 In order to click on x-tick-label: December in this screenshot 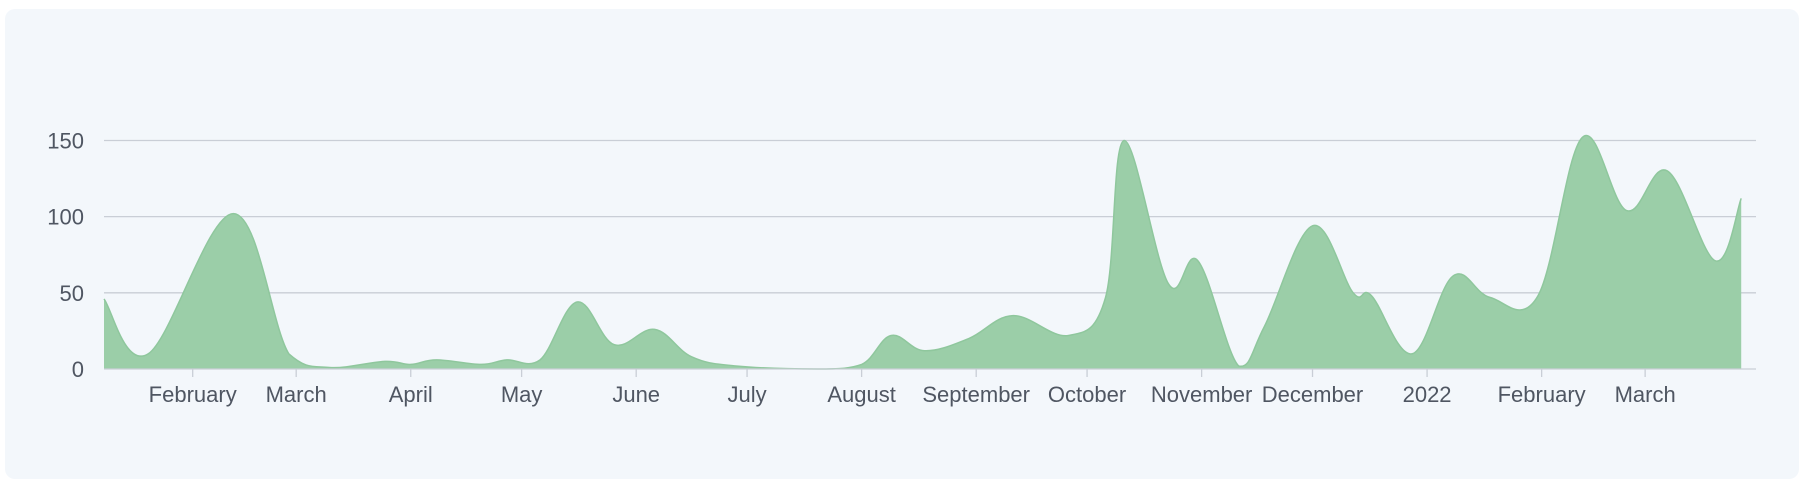, I will do `click(1312, 394)`.